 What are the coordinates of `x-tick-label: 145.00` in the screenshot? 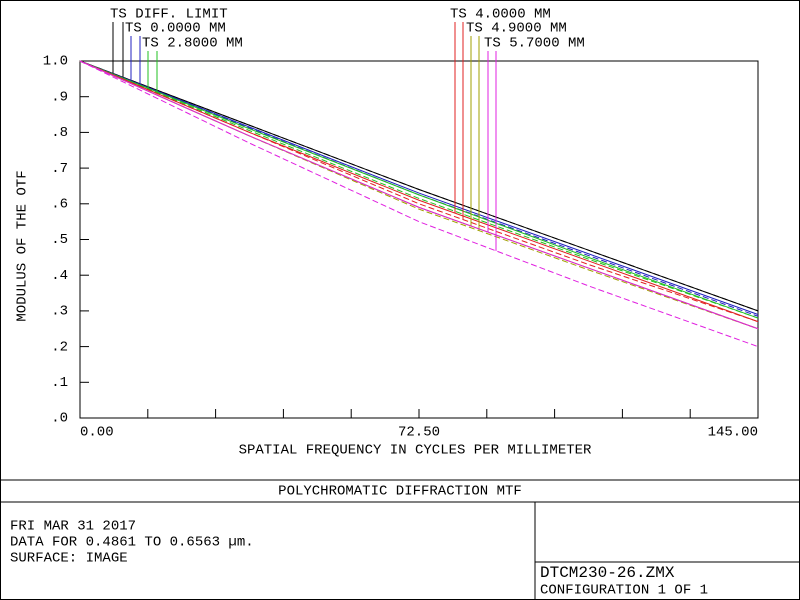 It's located at (733, 433).